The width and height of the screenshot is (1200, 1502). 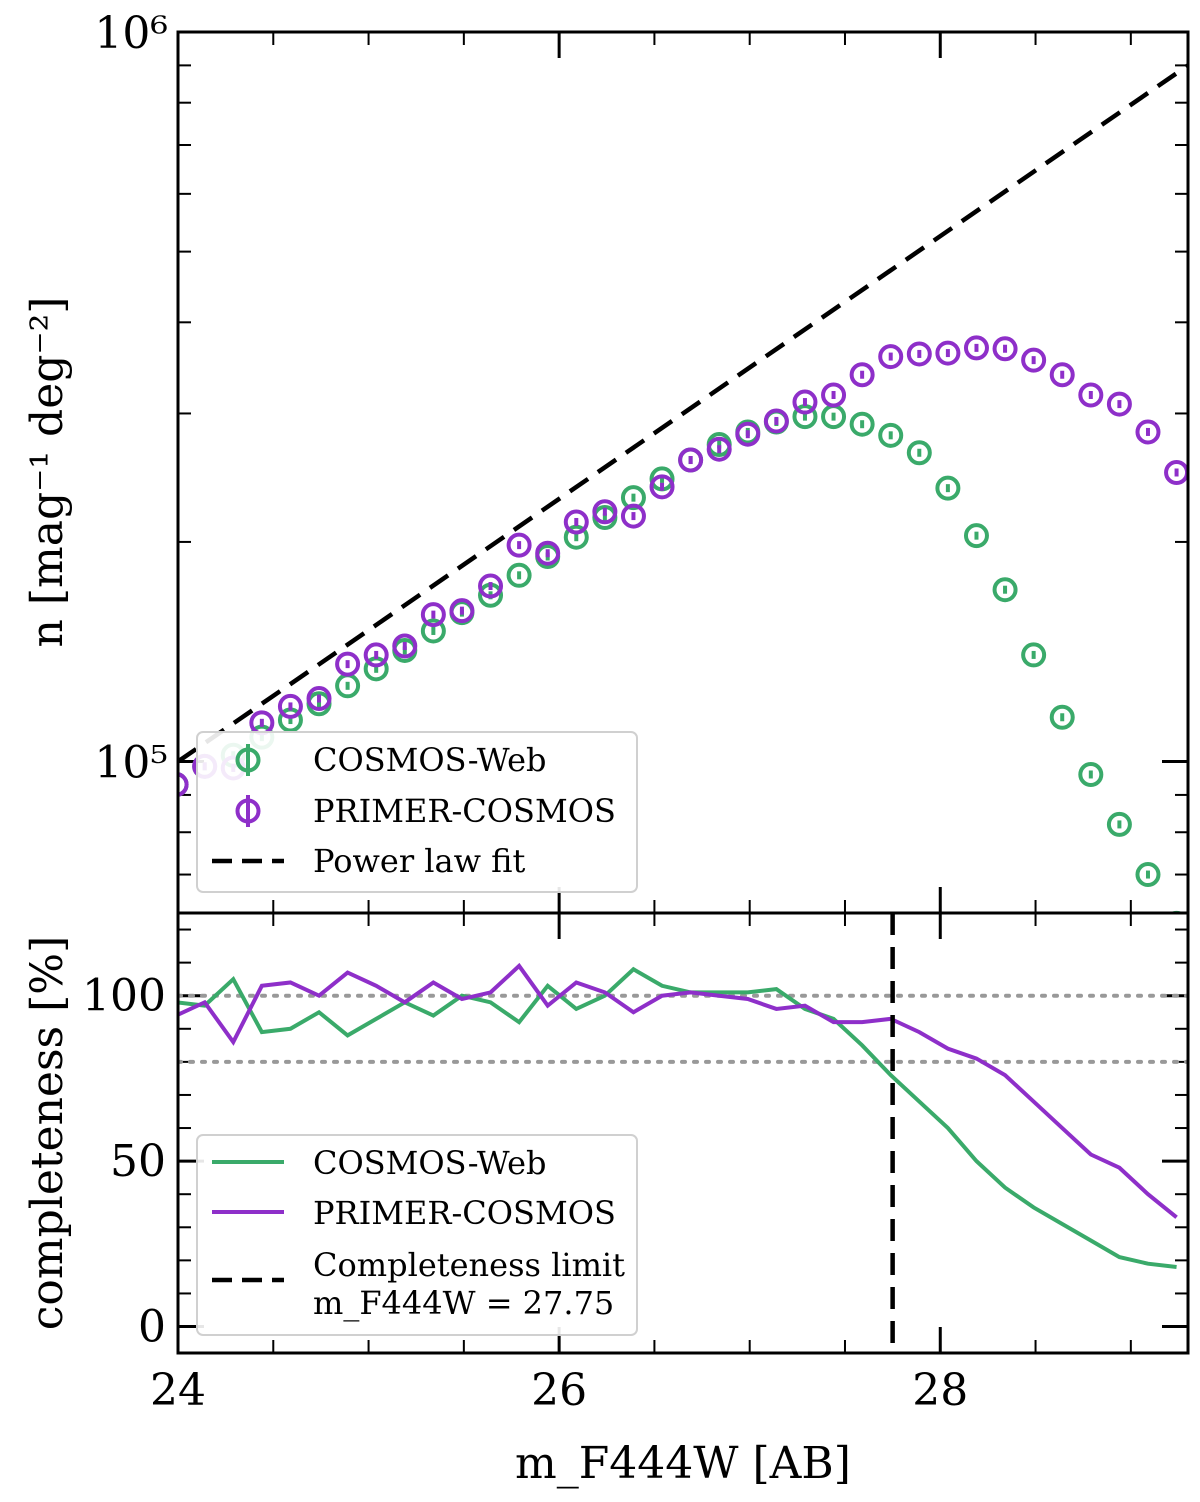 I want to click on counts-y-tick-labels: 10⁵ 10⁶, so click(x=131, y=398).